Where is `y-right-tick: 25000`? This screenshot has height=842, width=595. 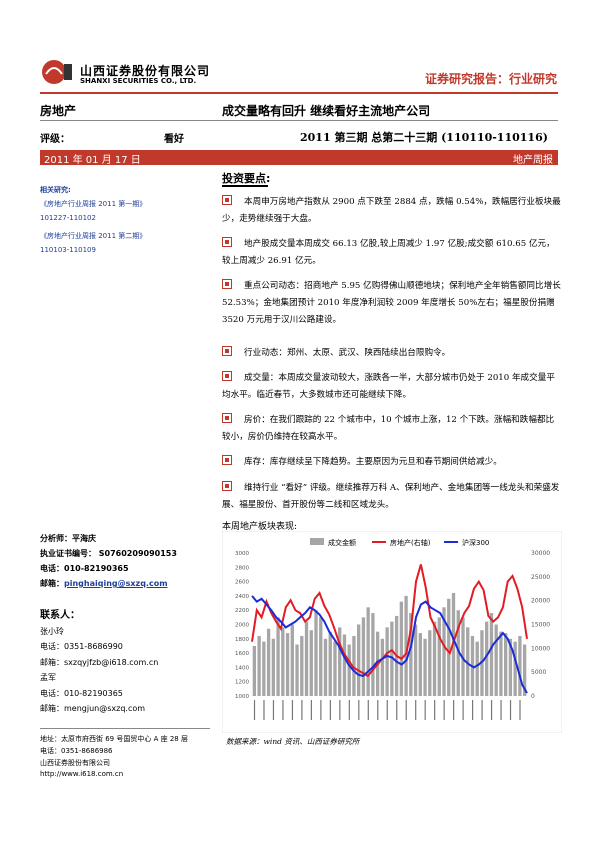 y-right-tick: 25000 is located at coordinates (540, 577).